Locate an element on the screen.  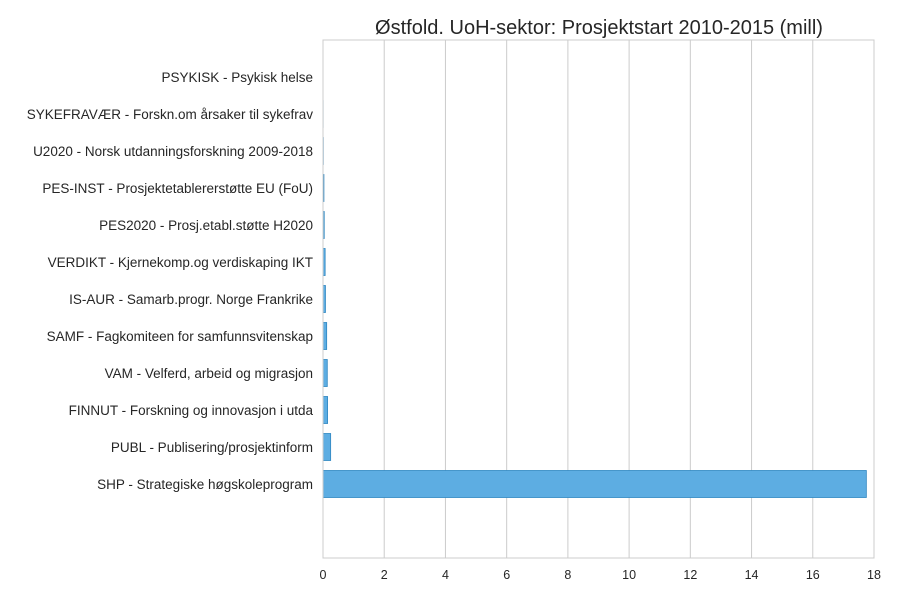
x-tick-label: 6 is located at coordinates (506, 575).